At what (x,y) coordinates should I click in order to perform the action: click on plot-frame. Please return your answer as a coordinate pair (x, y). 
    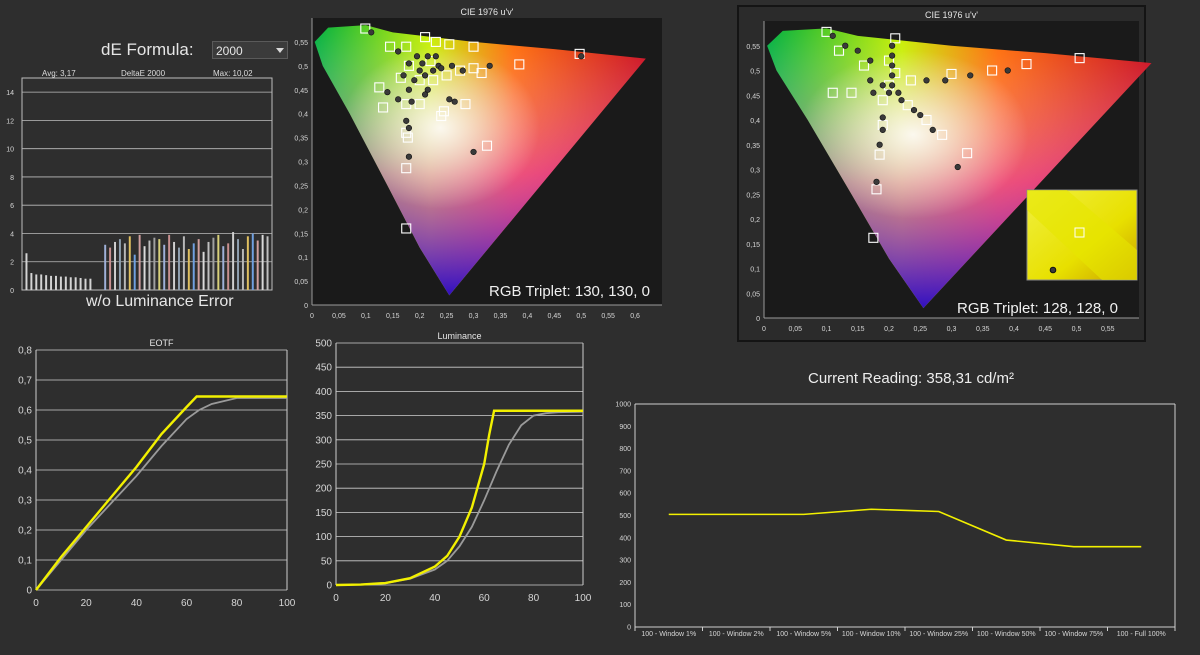
    Looking at the image, I should click on (147, 184).